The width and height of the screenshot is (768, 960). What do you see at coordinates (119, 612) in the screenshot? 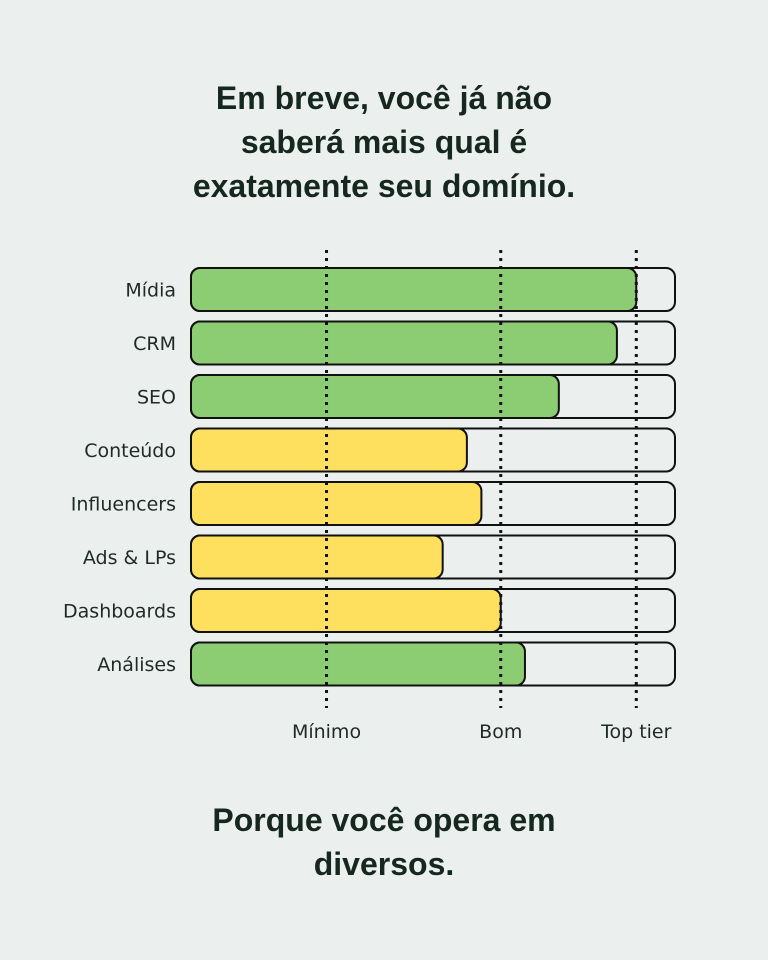
I see `category-label-dashboards: Dashboards` at bounding box center [119, 612].